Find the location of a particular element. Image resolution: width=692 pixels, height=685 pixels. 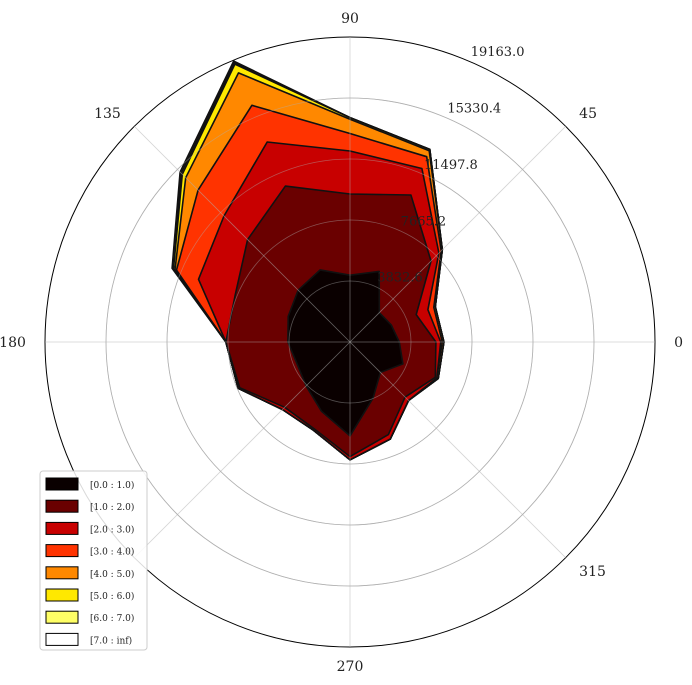

legend-label: [5.0 : 6.0) is located at coordinates (112, 596).